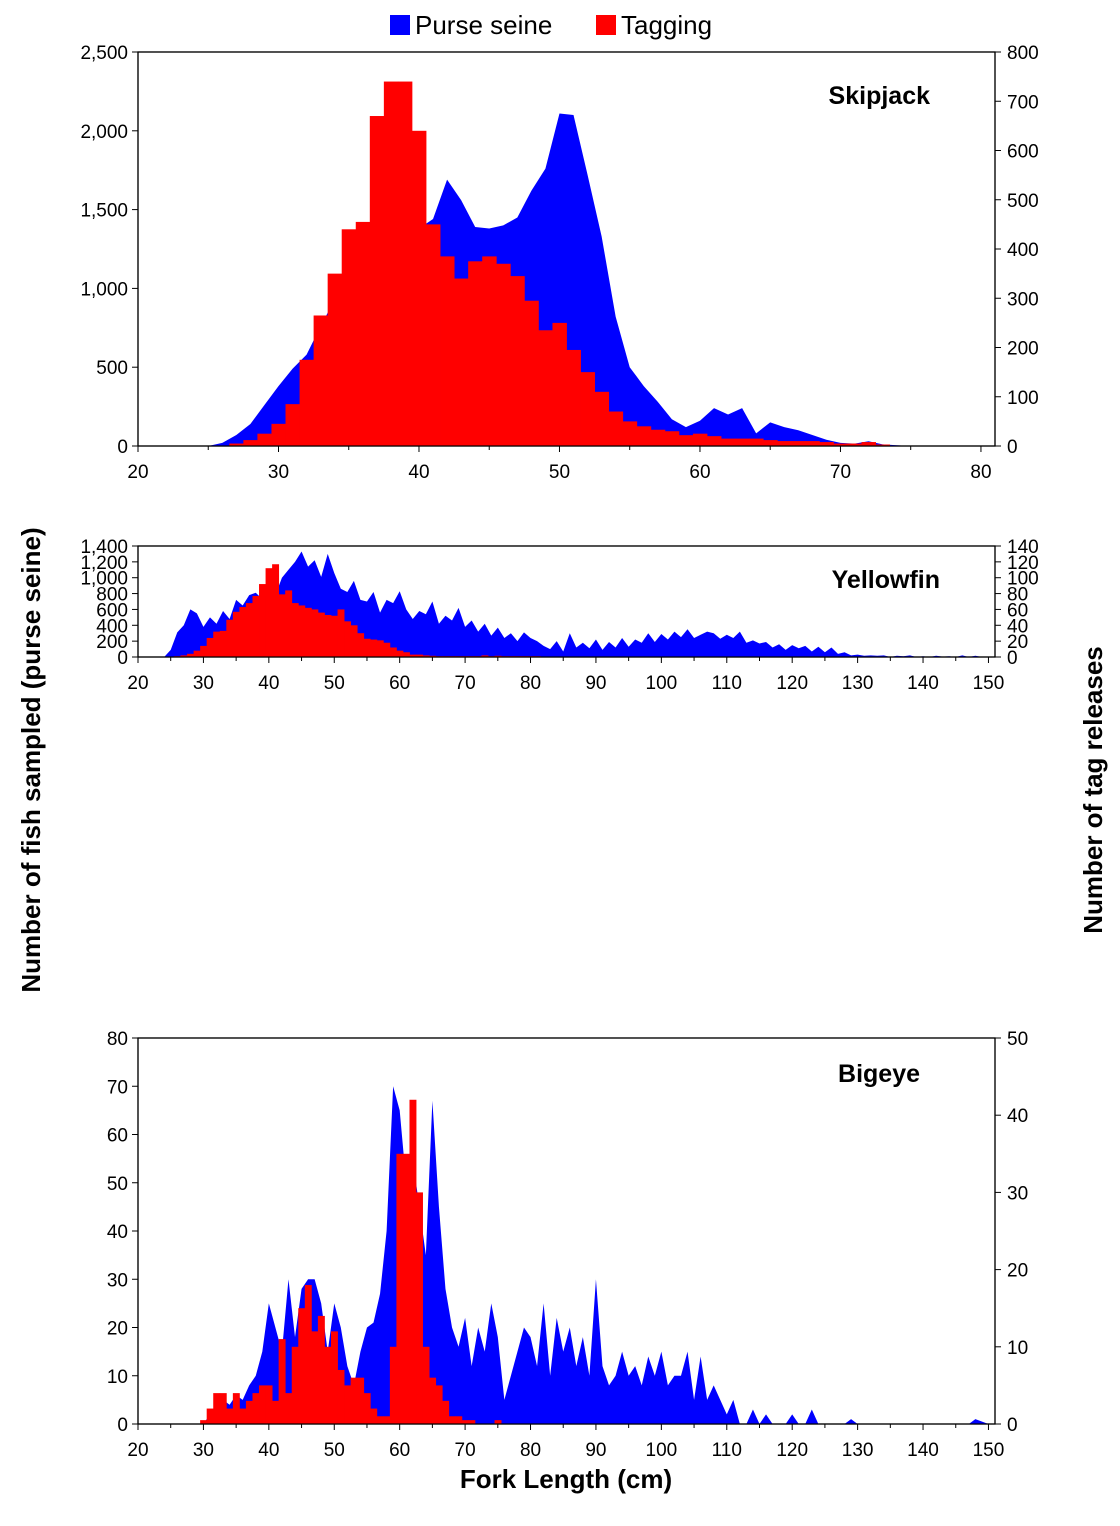  Describe the element at coordinates (606, 25) in the screenshot. I see `legend-swatch-tagging` at that location.